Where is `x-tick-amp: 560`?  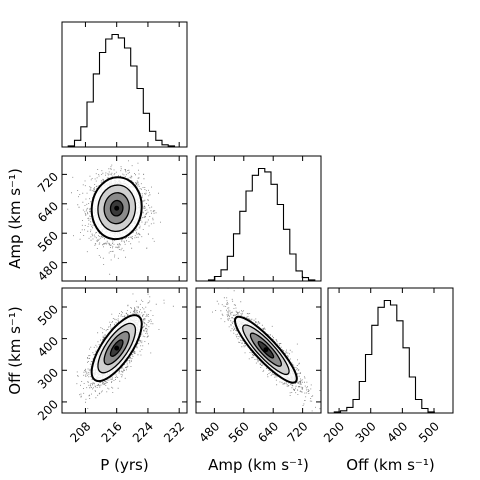 x-tick-amp: 560 is located at coordinates (239, 432).